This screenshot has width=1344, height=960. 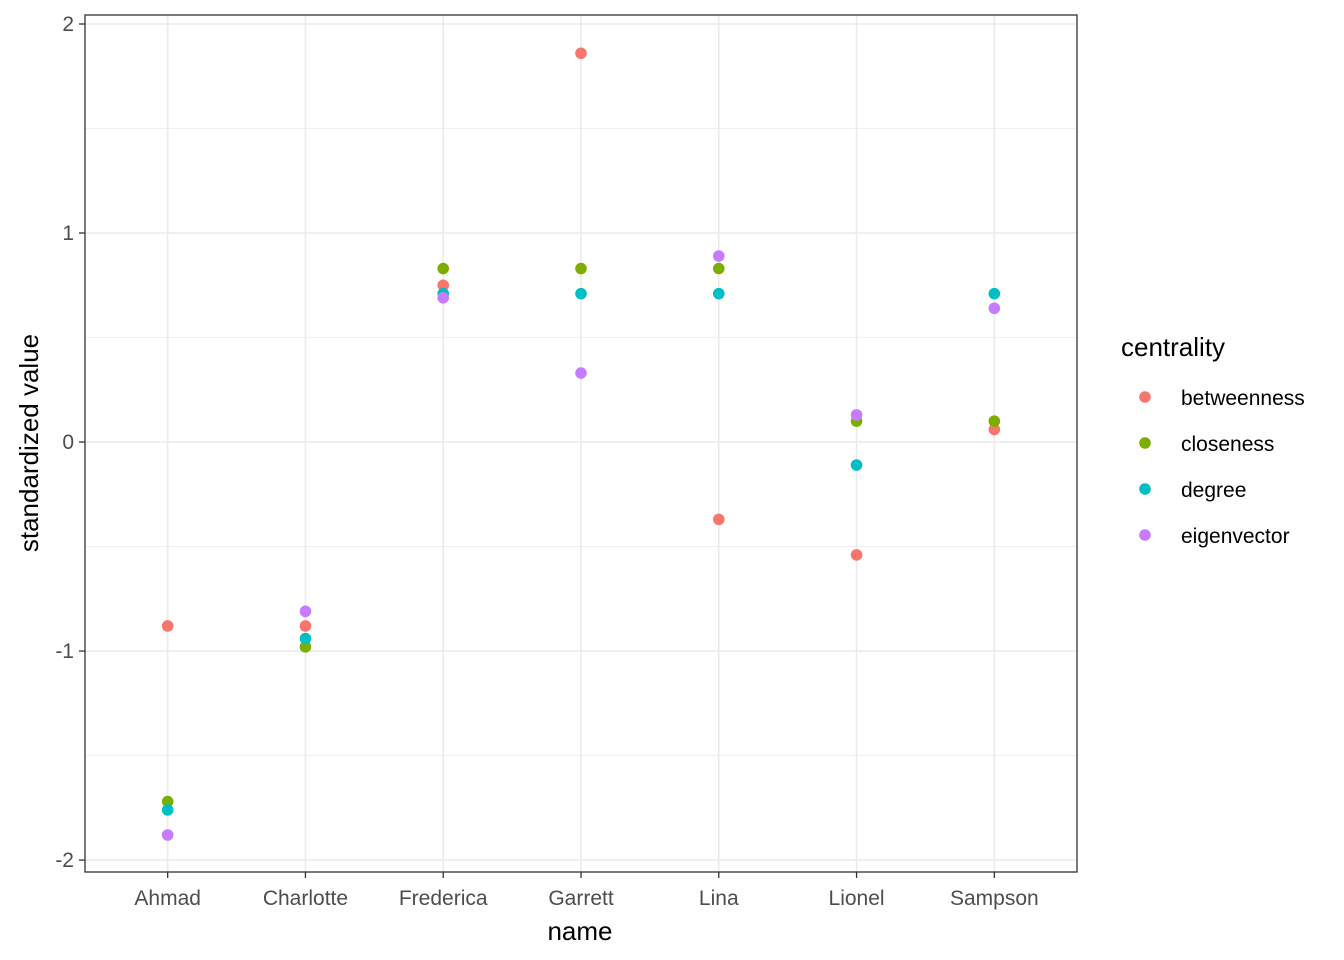 I want to click on legend-key-betweenness, so click(x=1145, y=397).